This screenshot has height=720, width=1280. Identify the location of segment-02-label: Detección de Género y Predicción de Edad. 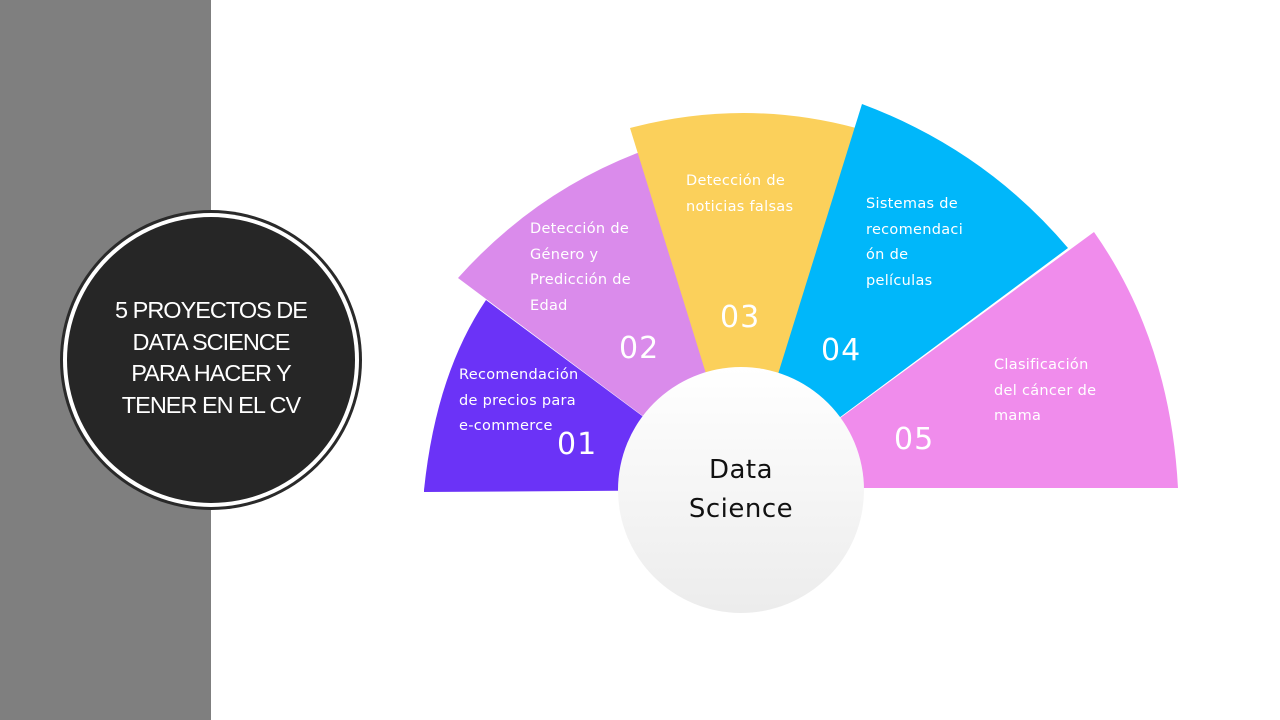
(580, 267).